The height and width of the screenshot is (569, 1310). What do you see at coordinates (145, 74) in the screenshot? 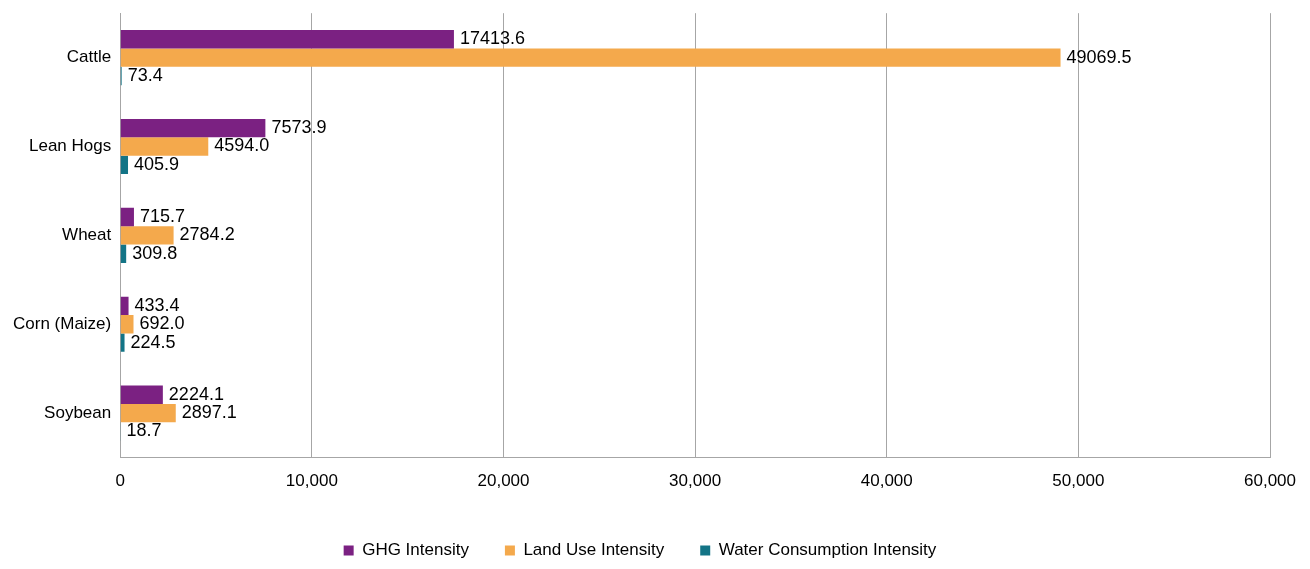
I see `data-label: 73.4` at bounding box center [145, 74].